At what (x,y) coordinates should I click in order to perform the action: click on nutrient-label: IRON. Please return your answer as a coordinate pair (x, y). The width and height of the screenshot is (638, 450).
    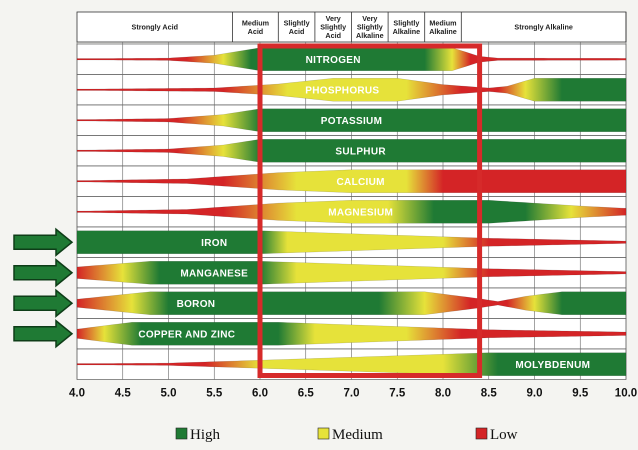
    Looking at the image, I should click on (214, 243).